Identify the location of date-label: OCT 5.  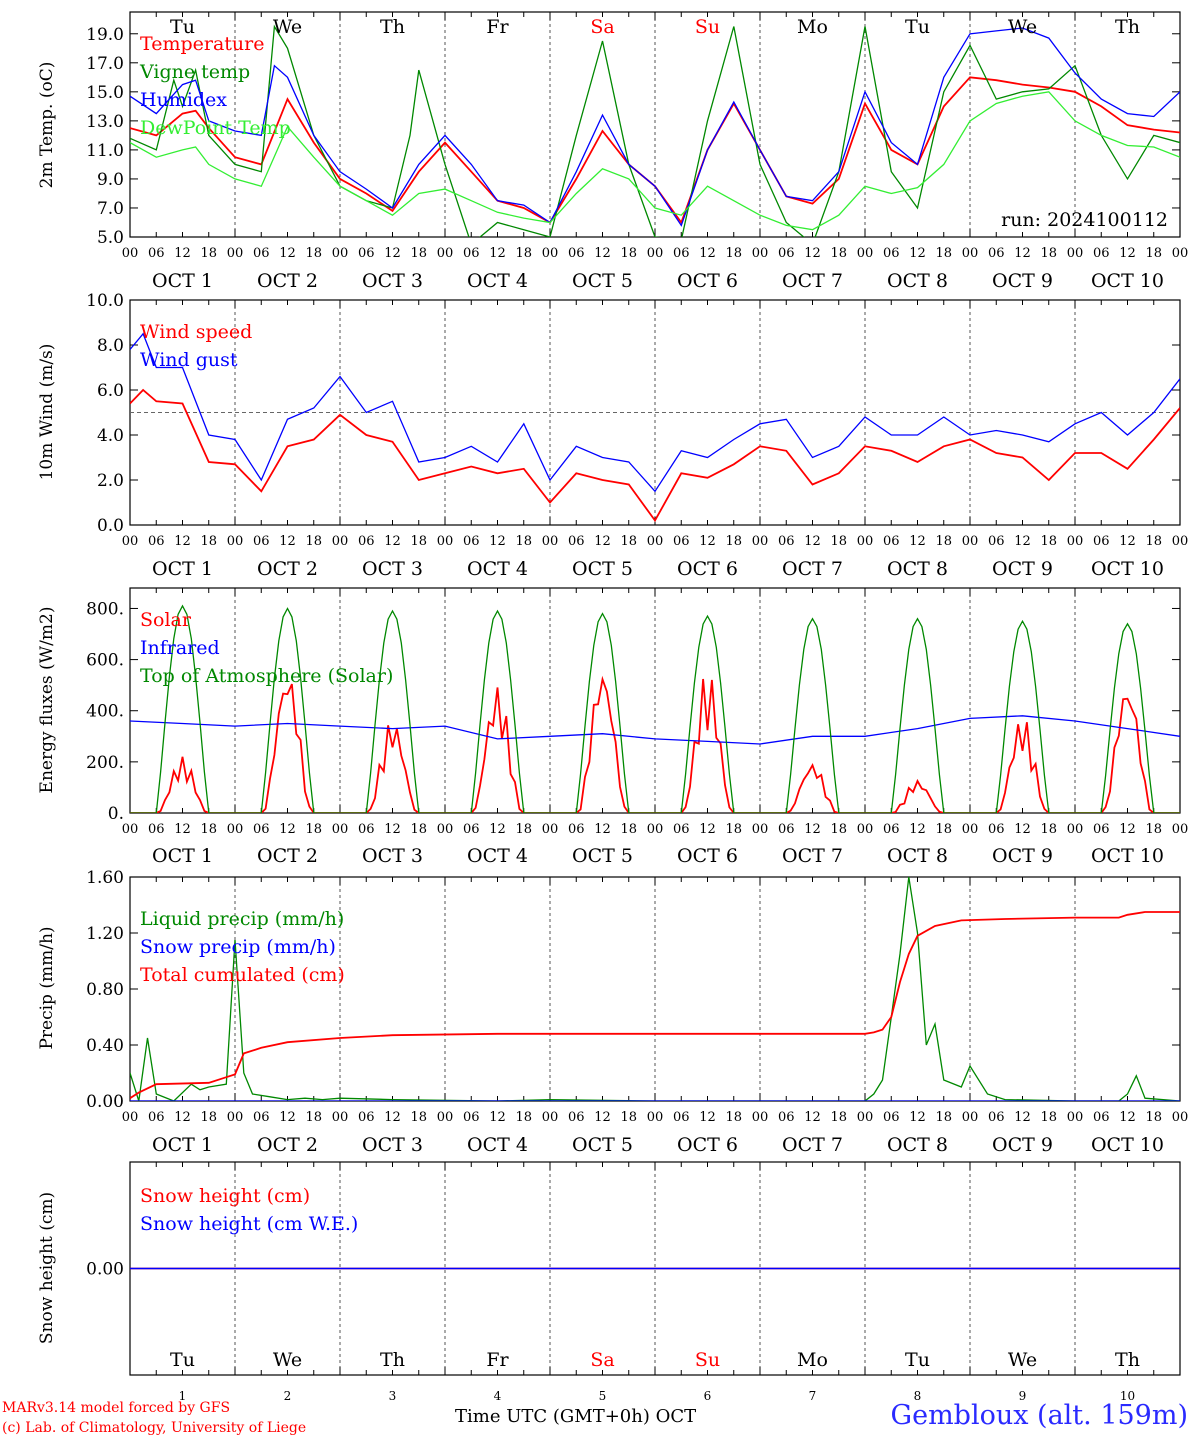
(602, 281).